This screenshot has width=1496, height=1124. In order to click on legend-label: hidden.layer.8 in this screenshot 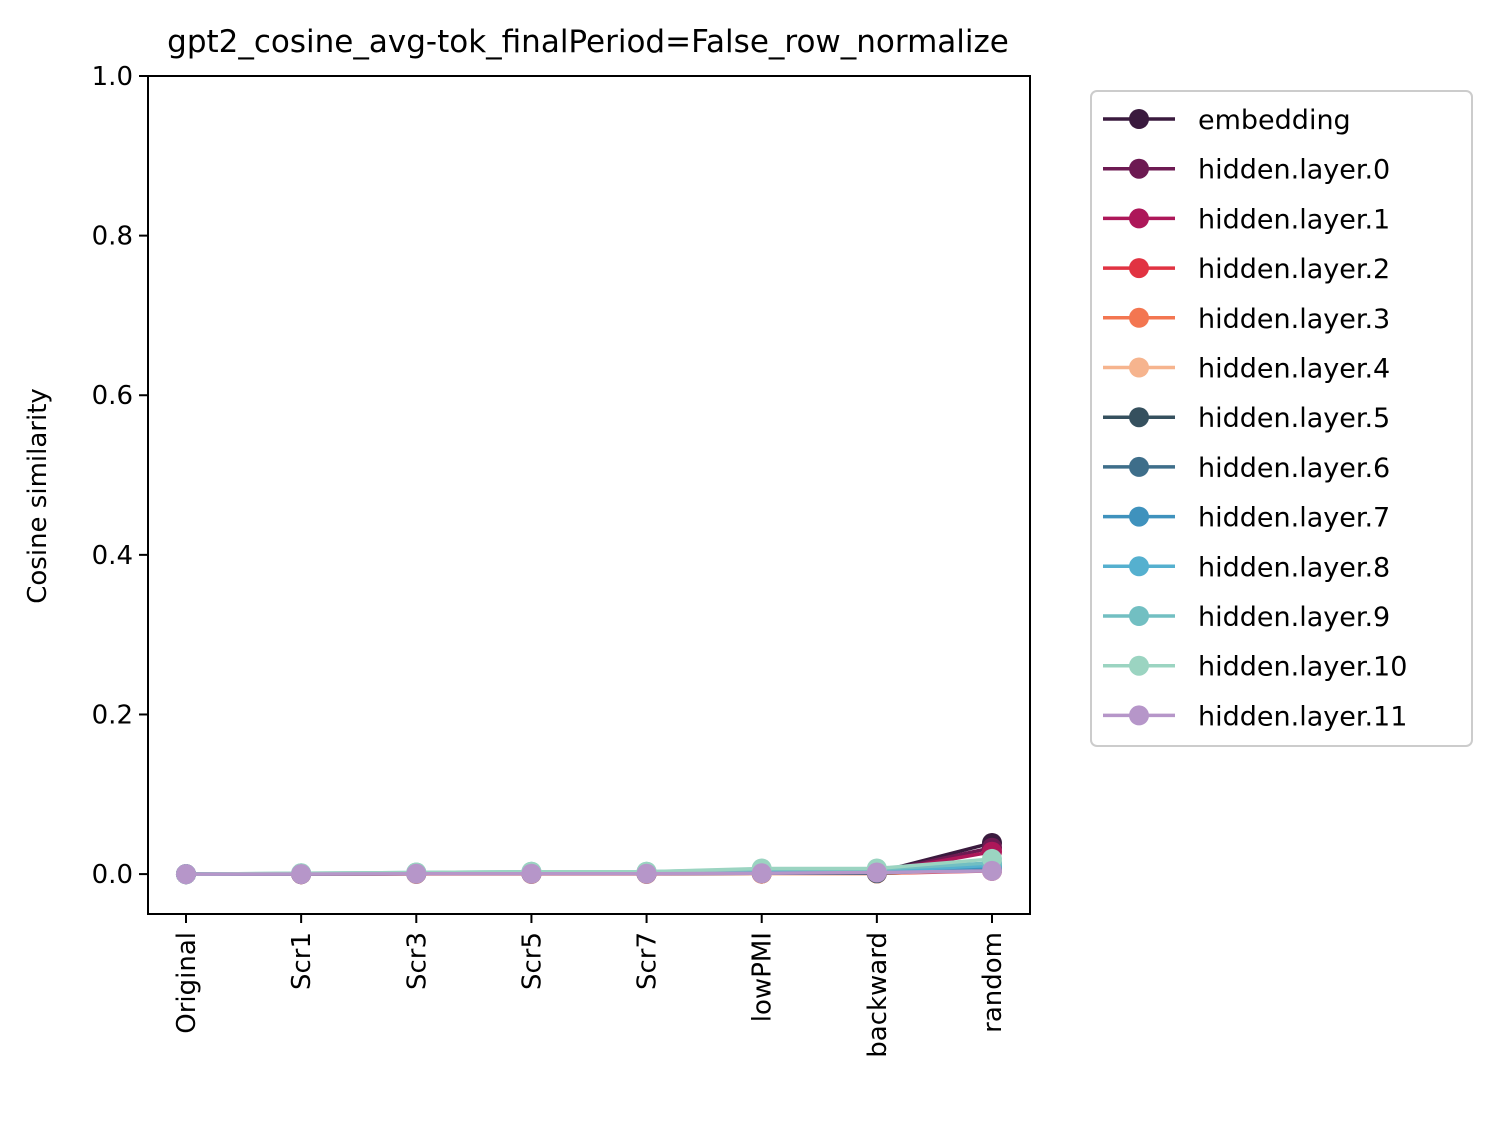, I will do `click(1294, 567)`.